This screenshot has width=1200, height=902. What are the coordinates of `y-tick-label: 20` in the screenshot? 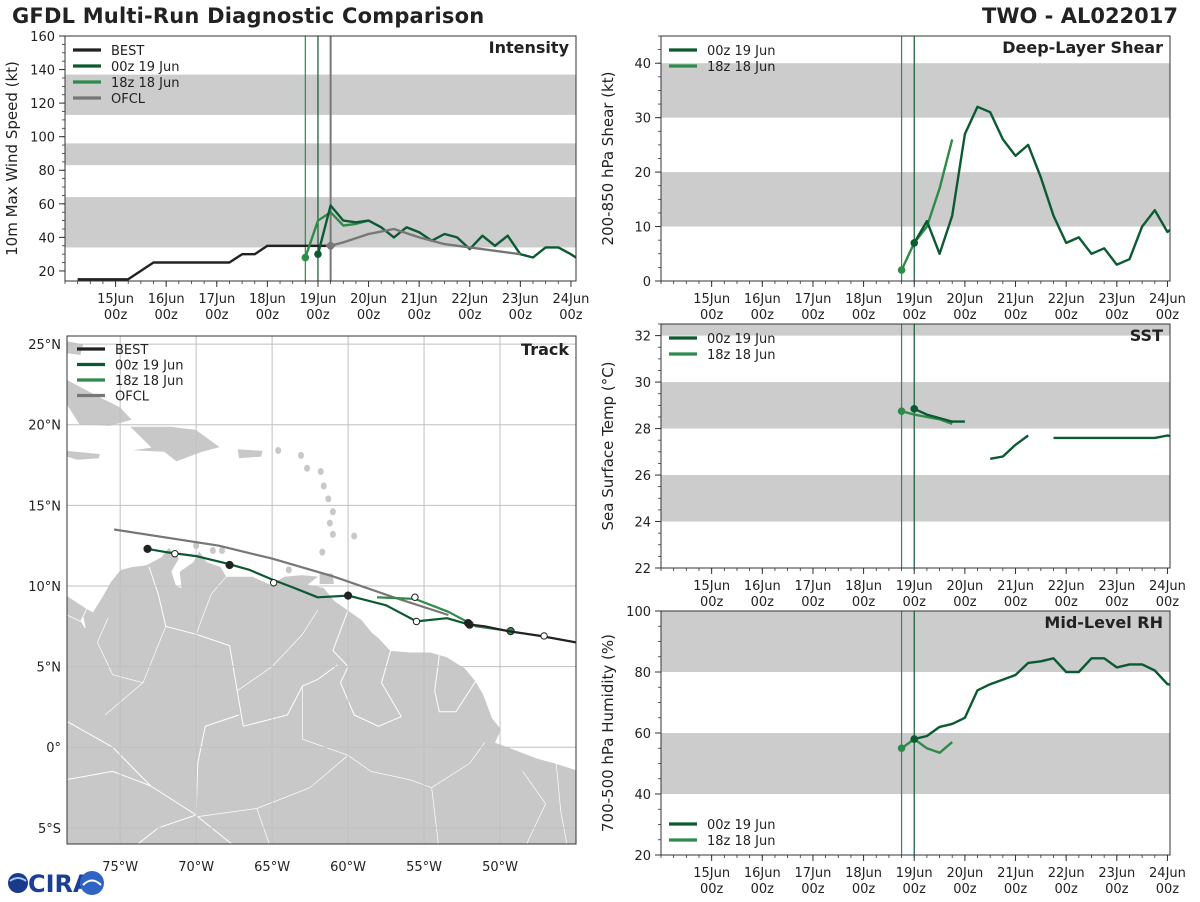 It's located at (46, 272).